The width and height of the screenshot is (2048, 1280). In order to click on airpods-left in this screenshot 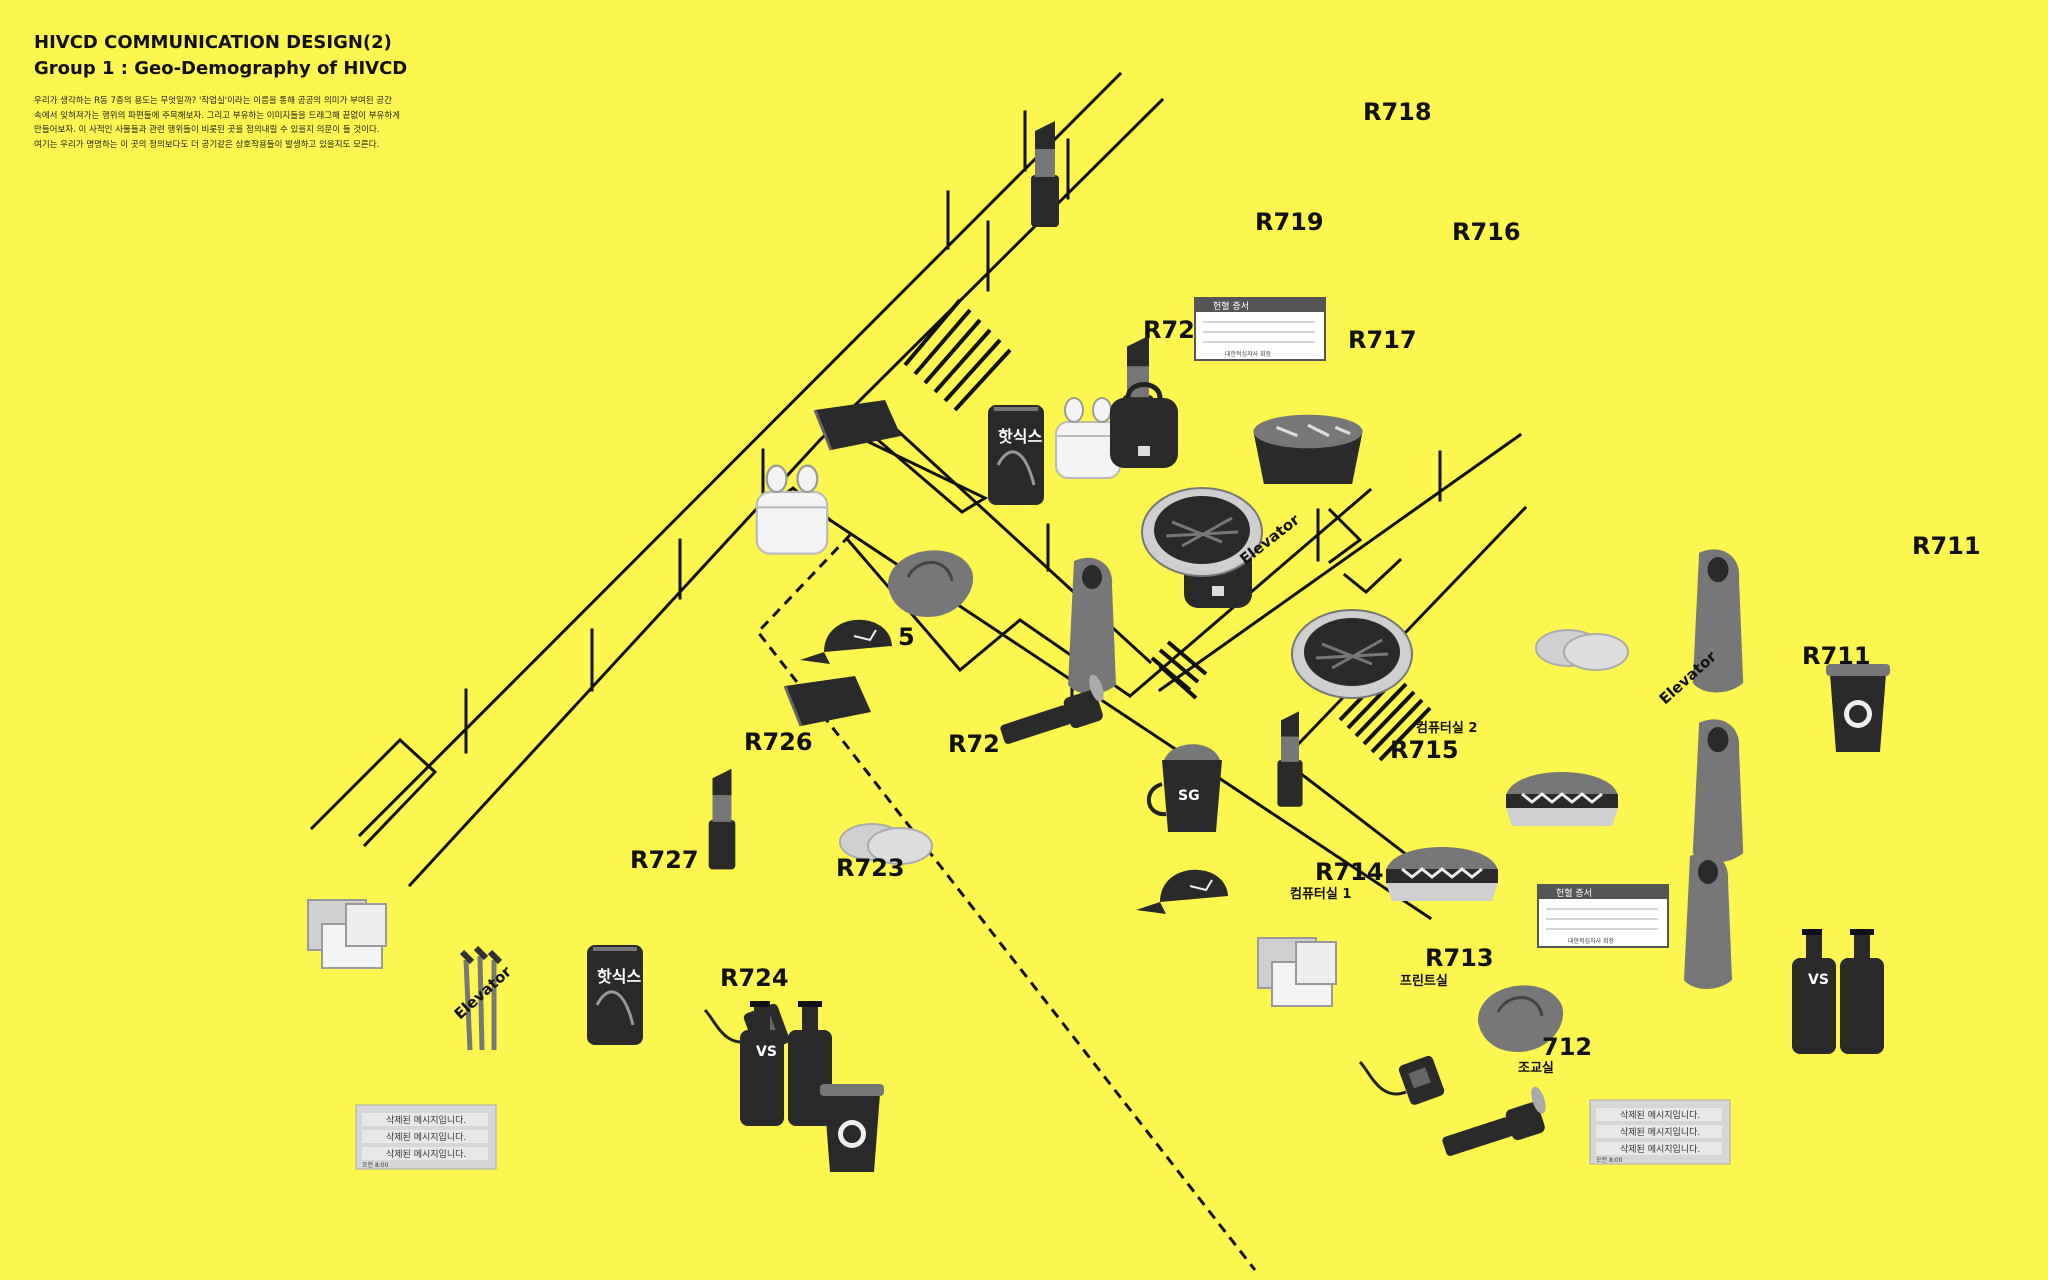, I will do `click(792, 509)`.